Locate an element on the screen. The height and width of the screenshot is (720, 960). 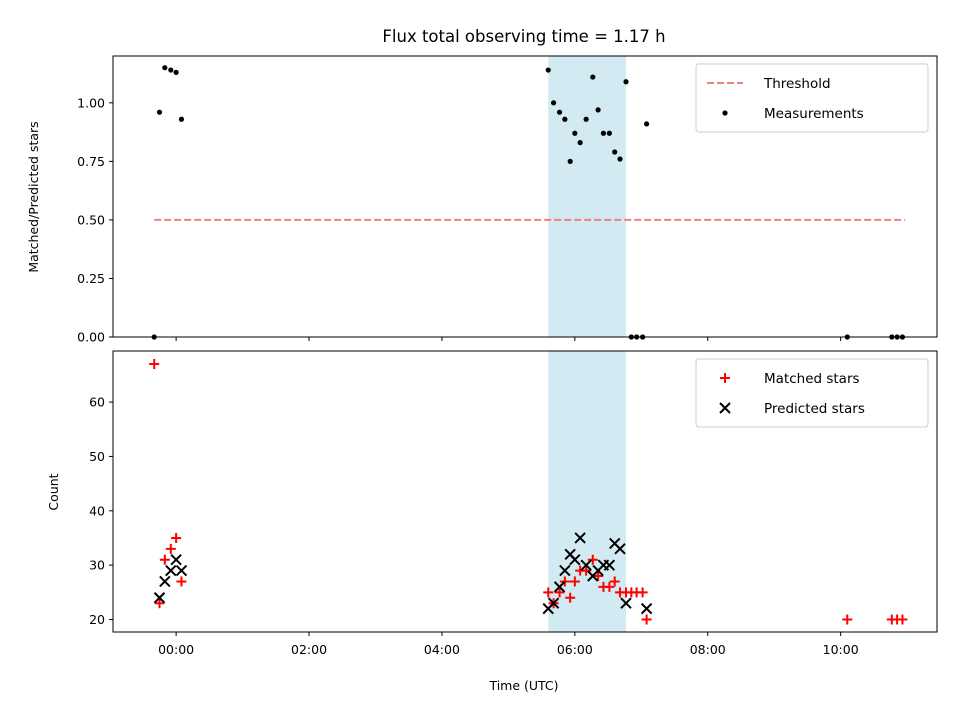
y-tick-label: 0.75 is located at coordinates (91, 161).